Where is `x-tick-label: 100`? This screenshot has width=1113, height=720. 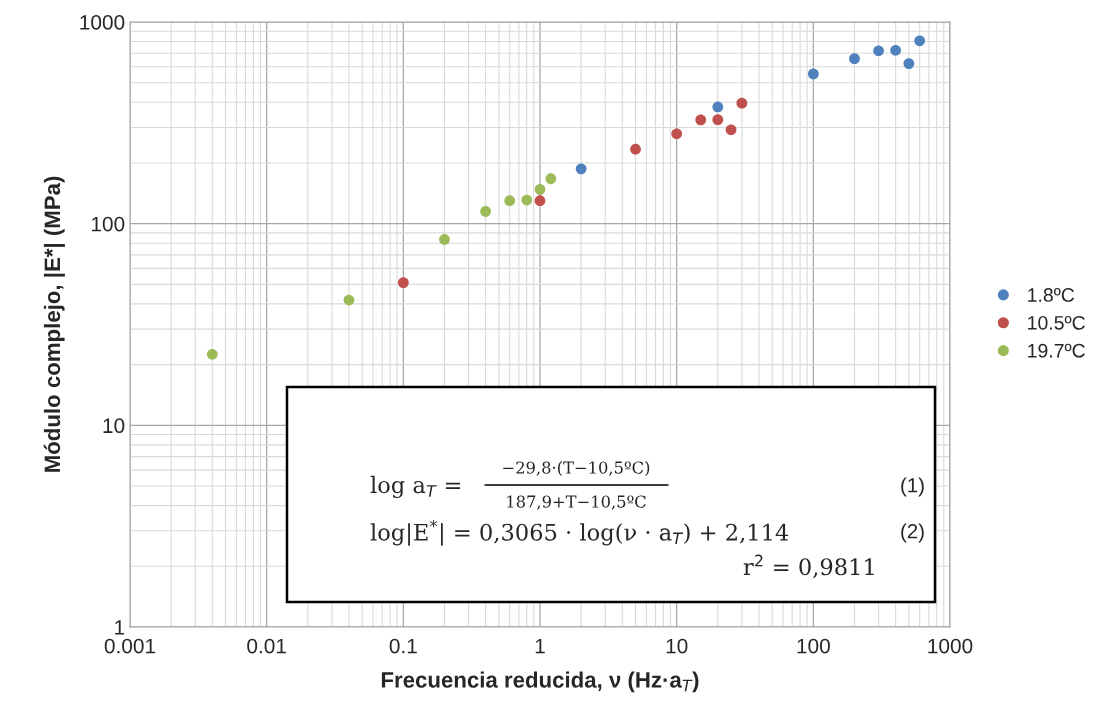 x-tick-label: 100 is located at coordinates (813, 646).